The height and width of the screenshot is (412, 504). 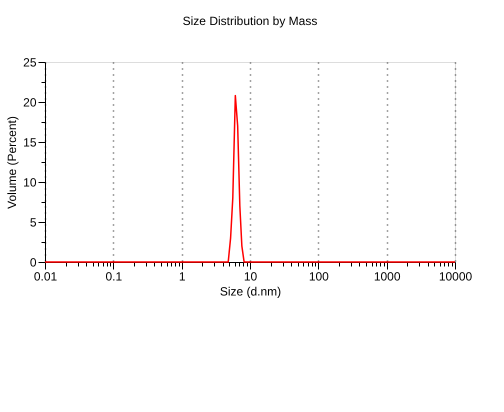 What do you see at coordinates (182, 277) in the screenshot?
I see `x-tick-label: 1` at bounding box center [182, 277].